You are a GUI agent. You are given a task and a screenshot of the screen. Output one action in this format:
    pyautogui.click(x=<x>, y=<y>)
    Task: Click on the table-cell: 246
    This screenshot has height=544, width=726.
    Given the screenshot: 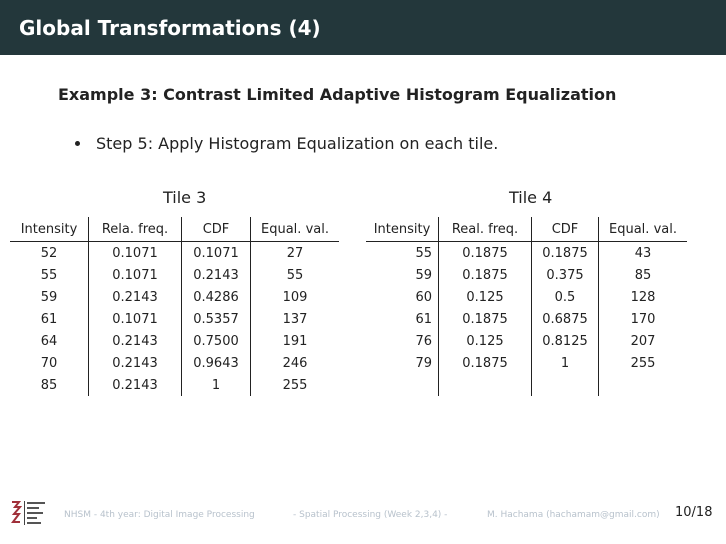 What is the action you would take?
    pyautogui.click(x=295, y=363)
    